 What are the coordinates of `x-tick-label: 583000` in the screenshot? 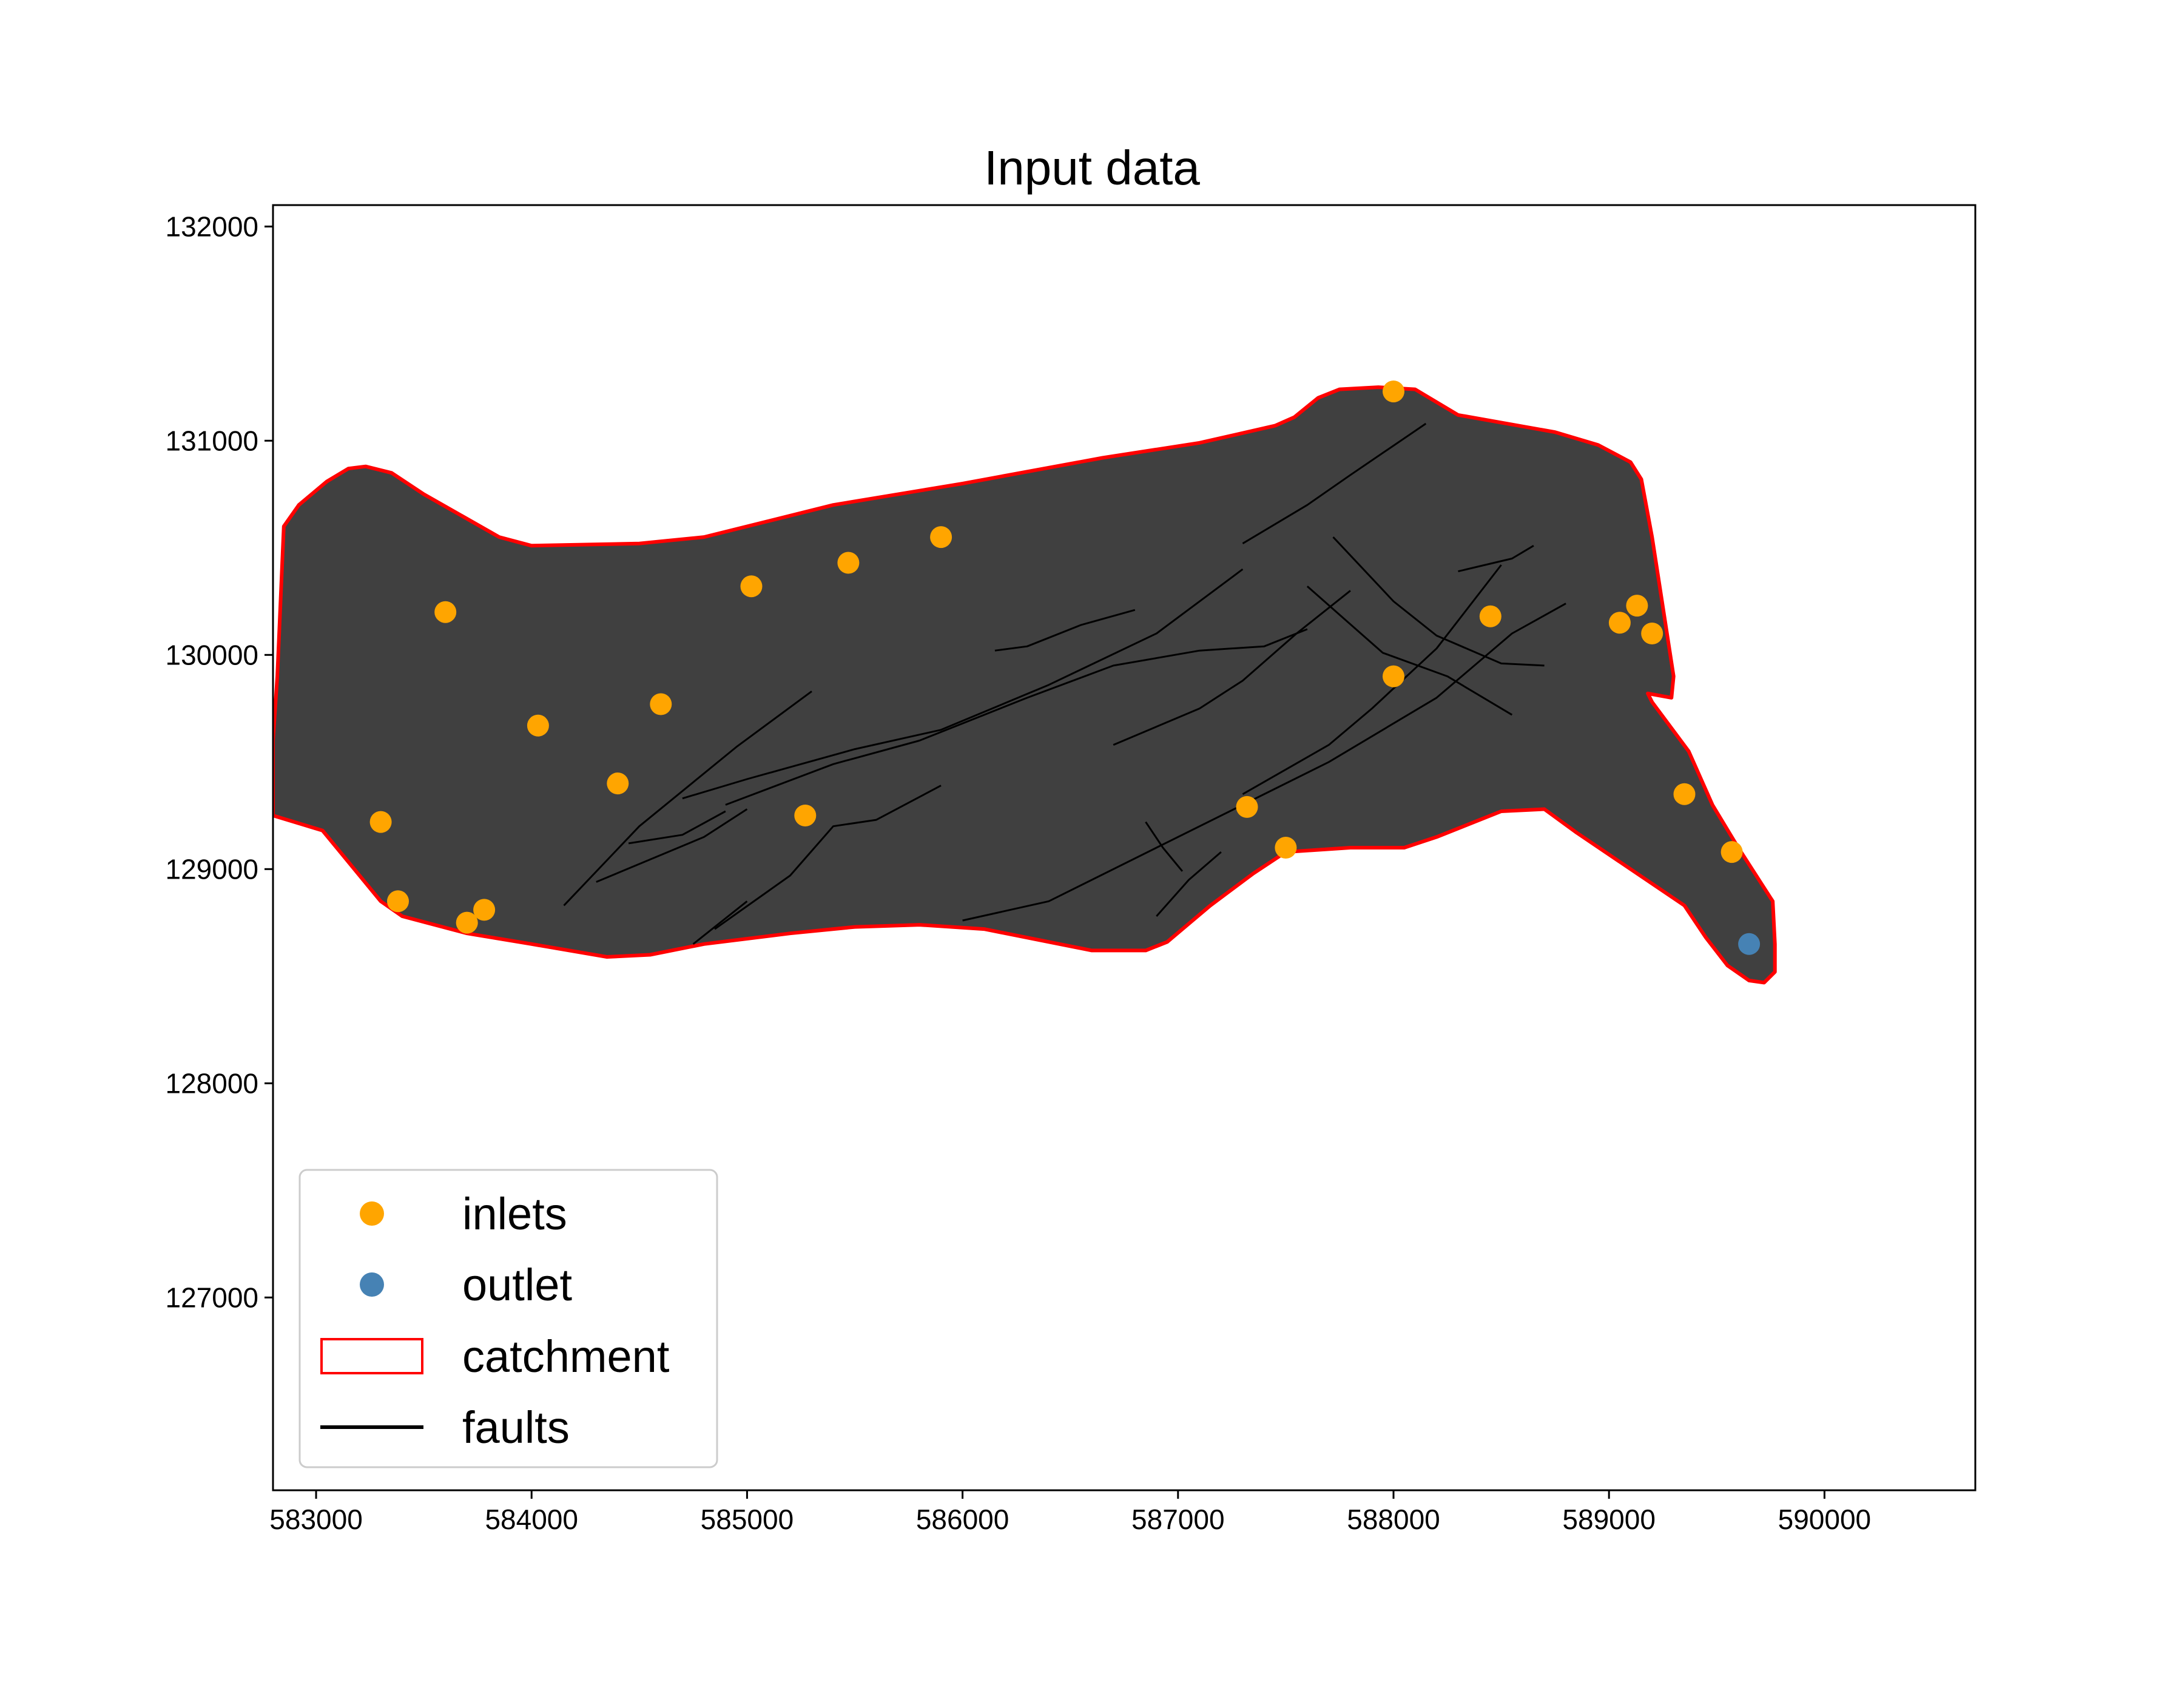 It's located at (316, 1519).